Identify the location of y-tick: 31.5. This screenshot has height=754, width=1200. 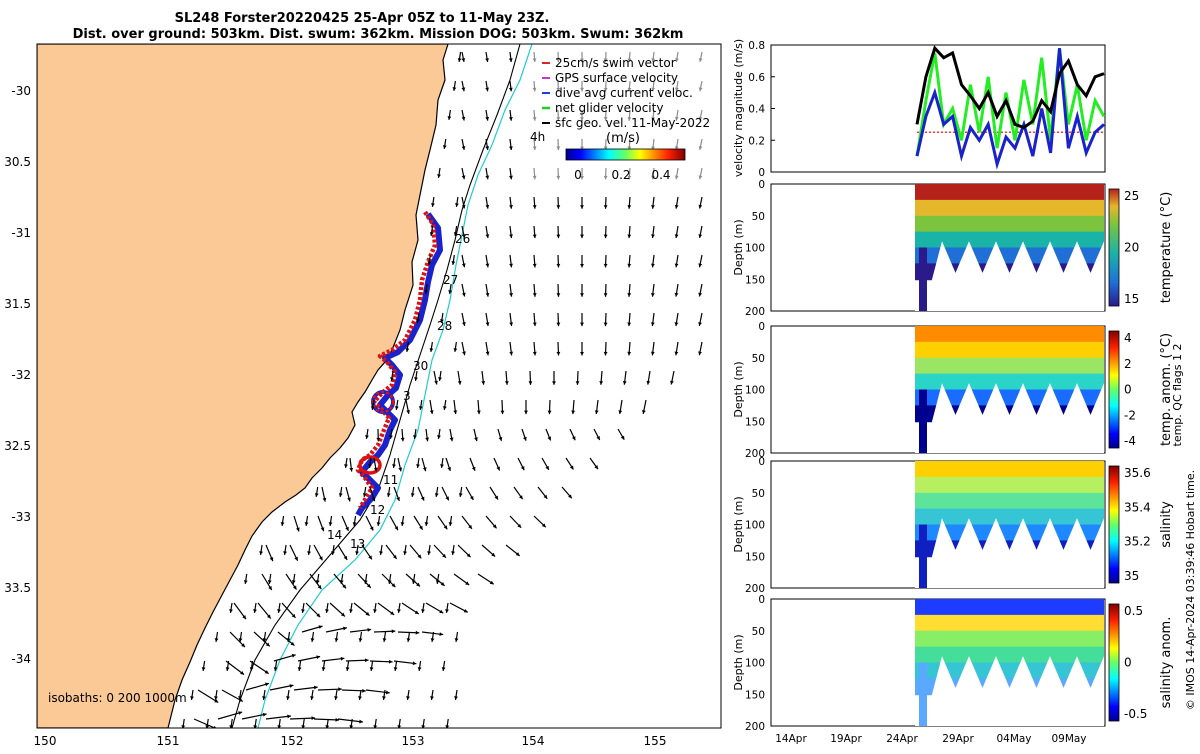
(17, 304).